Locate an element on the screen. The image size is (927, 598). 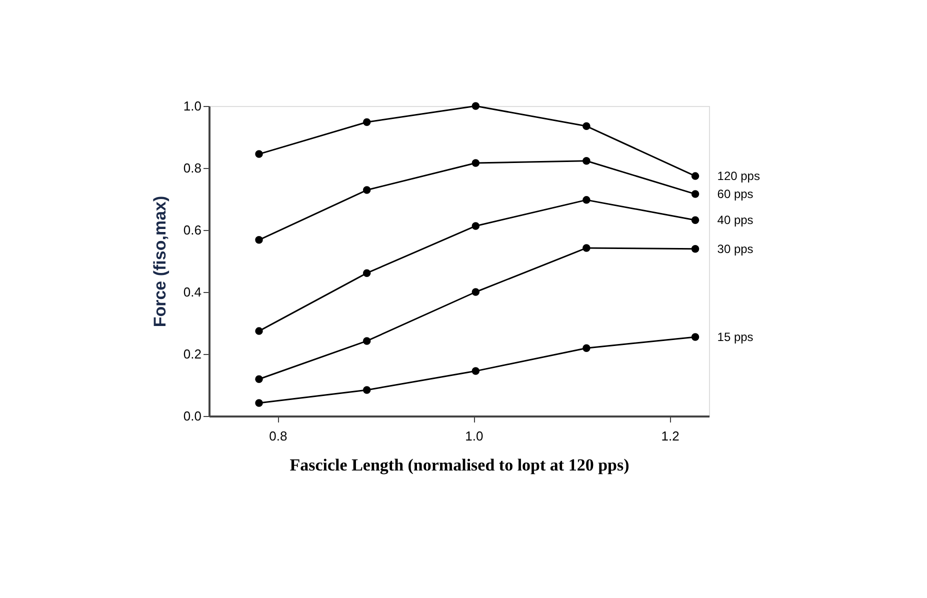
y-tick-label: 0.8 is located at coordinates (192, 168).